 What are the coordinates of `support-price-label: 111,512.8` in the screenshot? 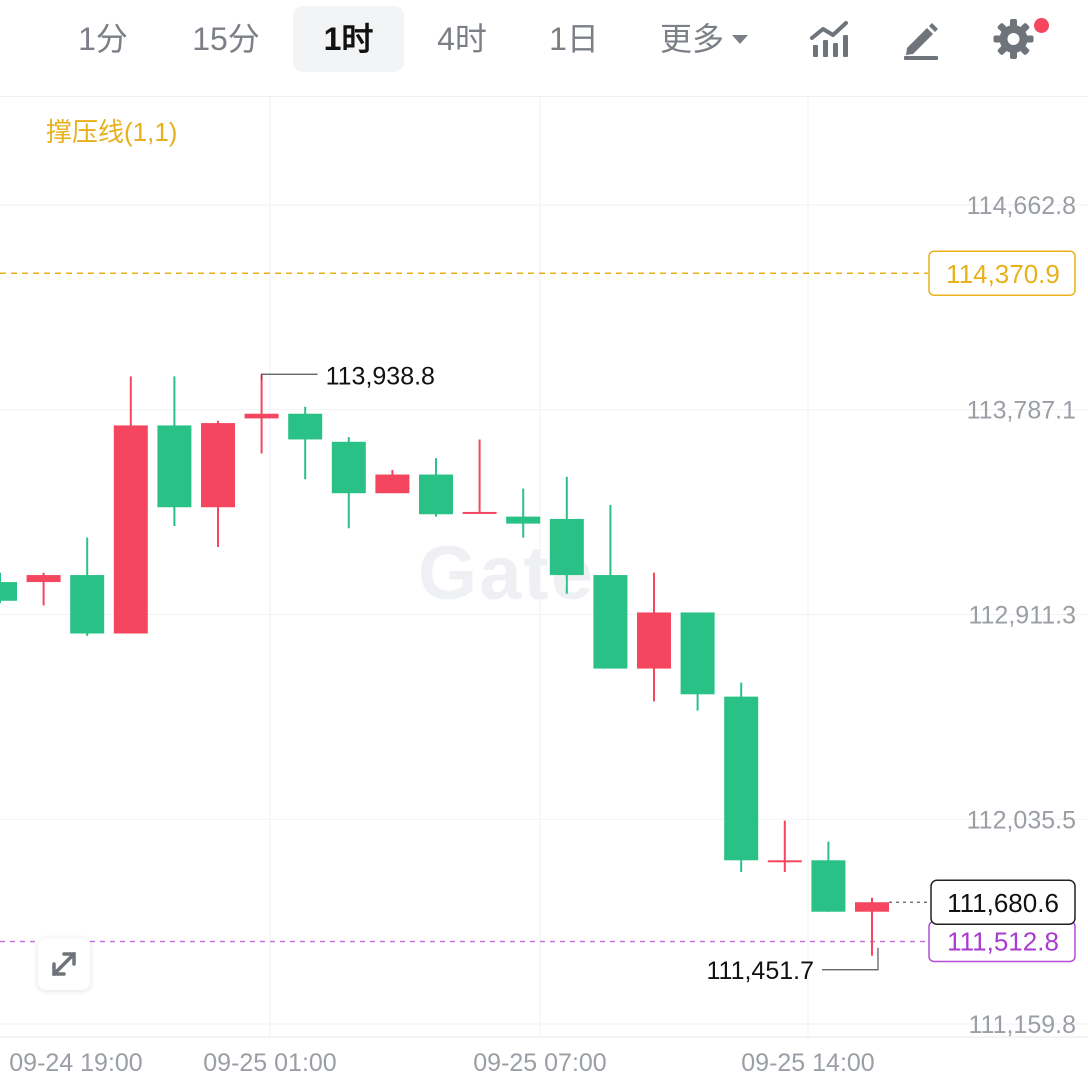 It's located at (1003, 941).